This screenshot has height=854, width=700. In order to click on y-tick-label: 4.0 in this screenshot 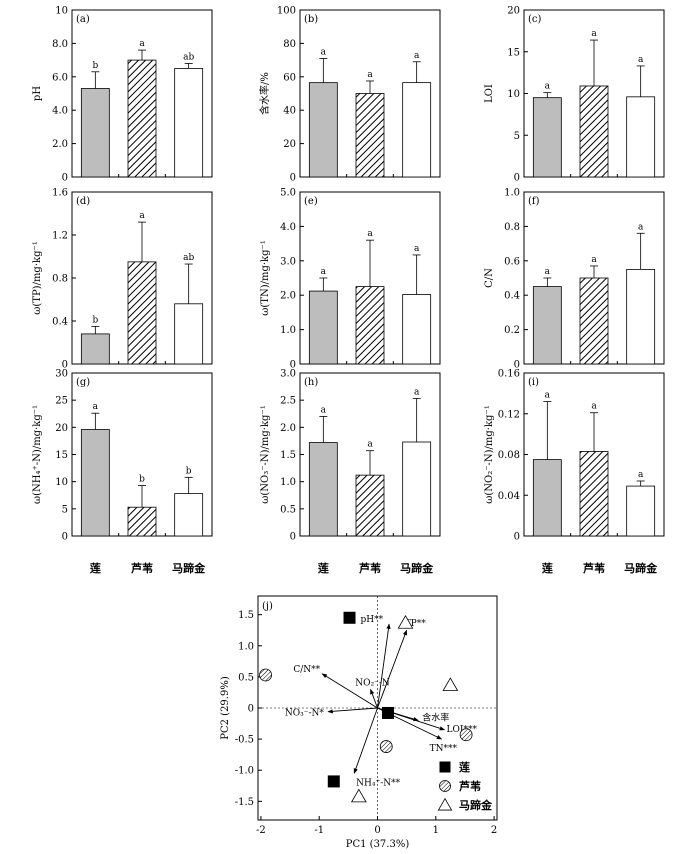, I will do `click(60, 111)`.